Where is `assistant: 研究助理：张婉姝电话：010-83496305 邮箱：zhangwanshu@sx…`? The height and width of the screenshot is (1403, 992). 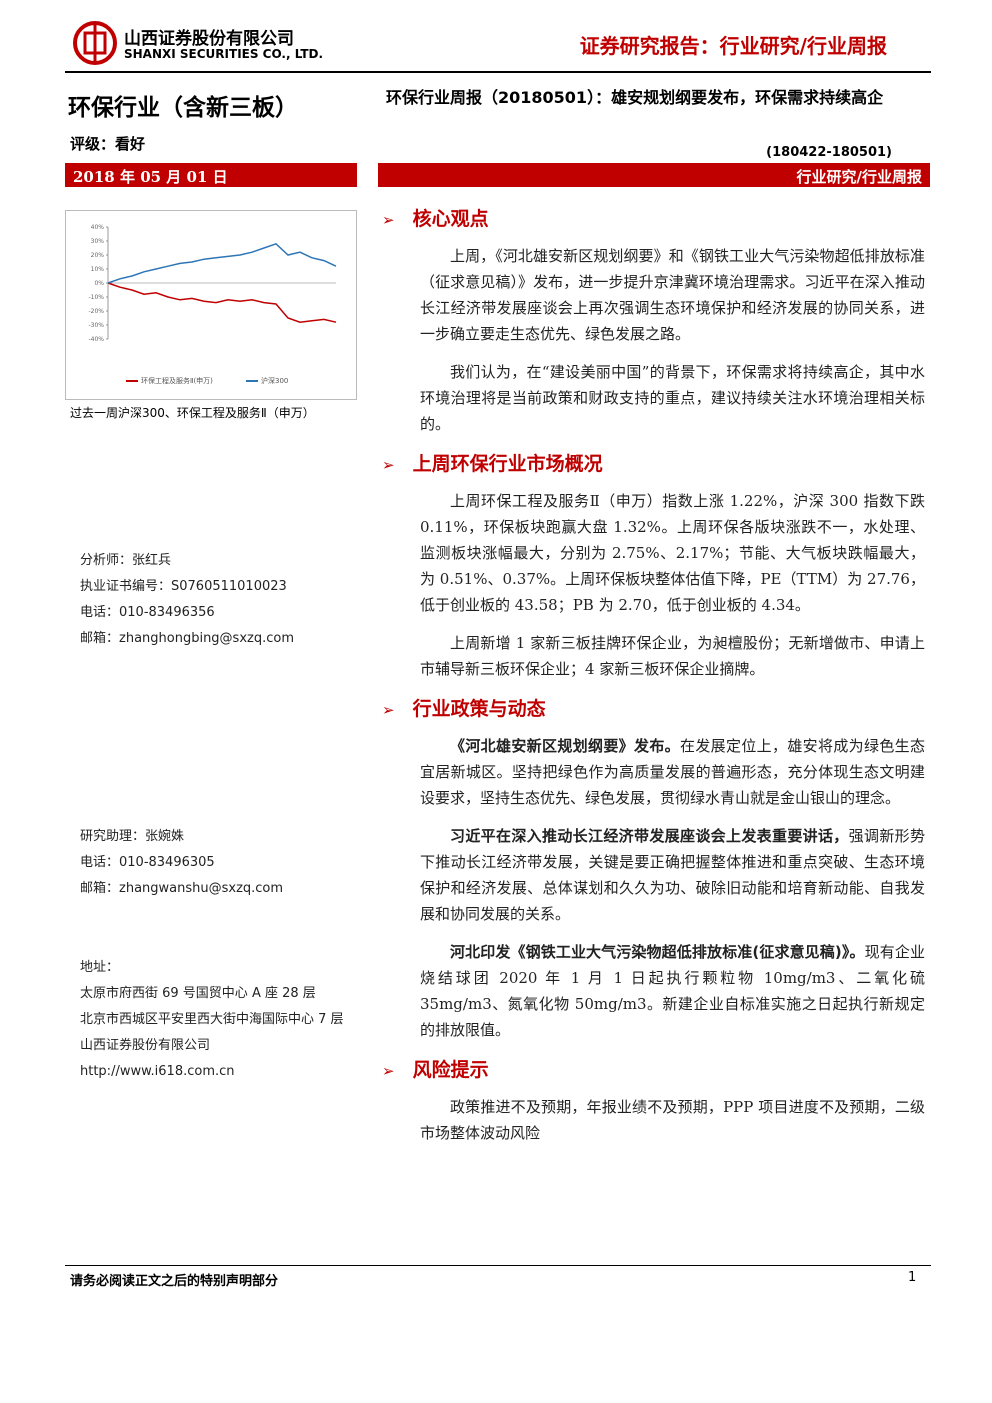 assistant: 研究助理：张婉姝电话：010-83496305 邮箱：zhangwanshu@sx… is located at coordinates (181, 863).